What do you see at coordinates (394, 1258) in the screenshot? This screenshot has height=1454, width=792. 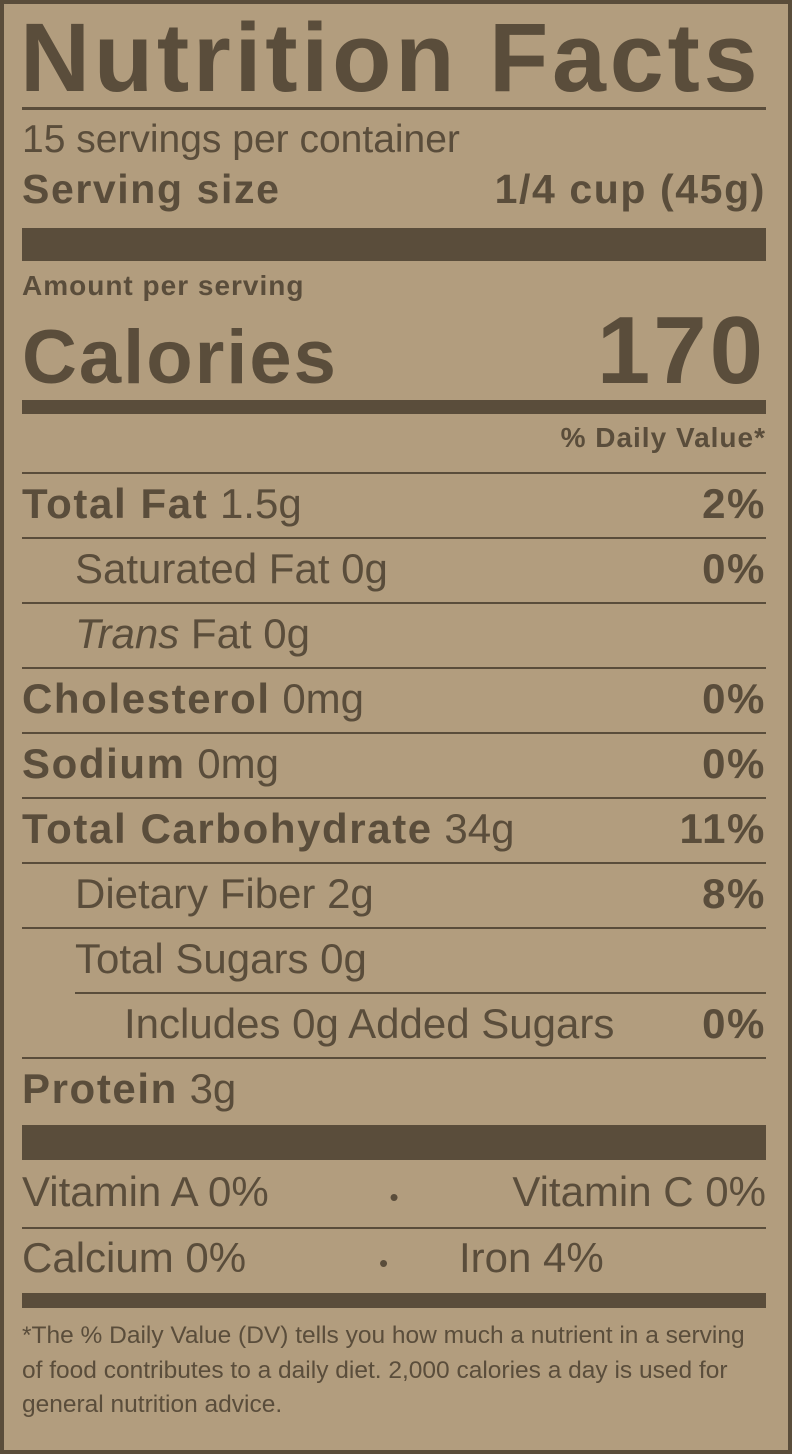 I see `mineral-row: Calcium 0% • Iron 4%` at bounding box center [394, 1258].